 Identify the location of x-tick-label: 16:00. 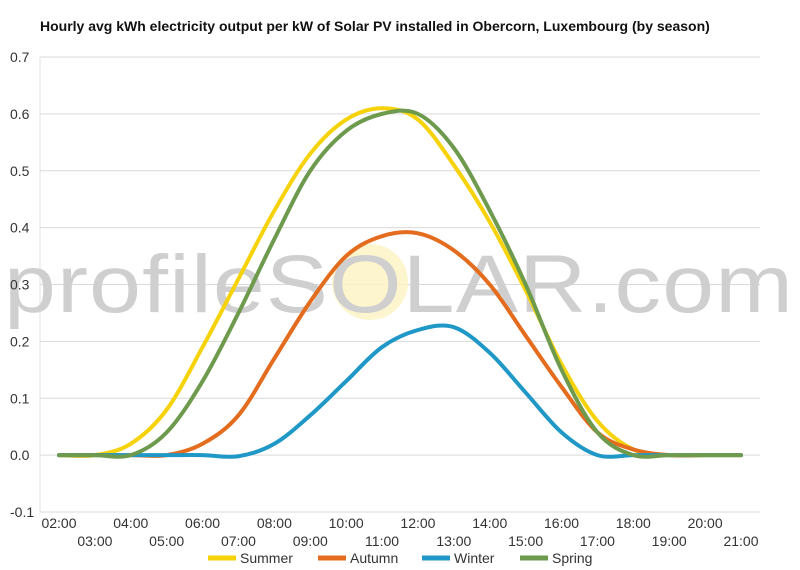
(561, 523).